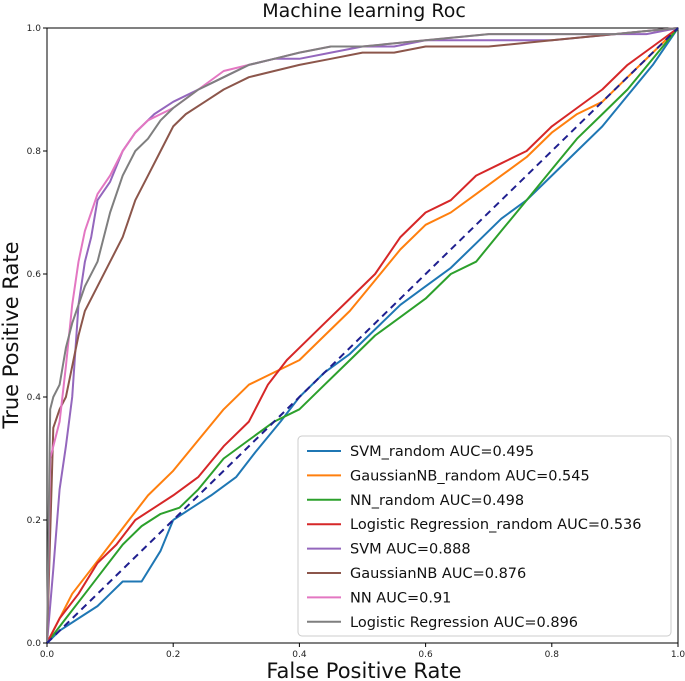 The image size is (685, 681). Describe the element at coordinates (34, 521) in the screenshot. I see `y-tick-label: 0.2` at that location.